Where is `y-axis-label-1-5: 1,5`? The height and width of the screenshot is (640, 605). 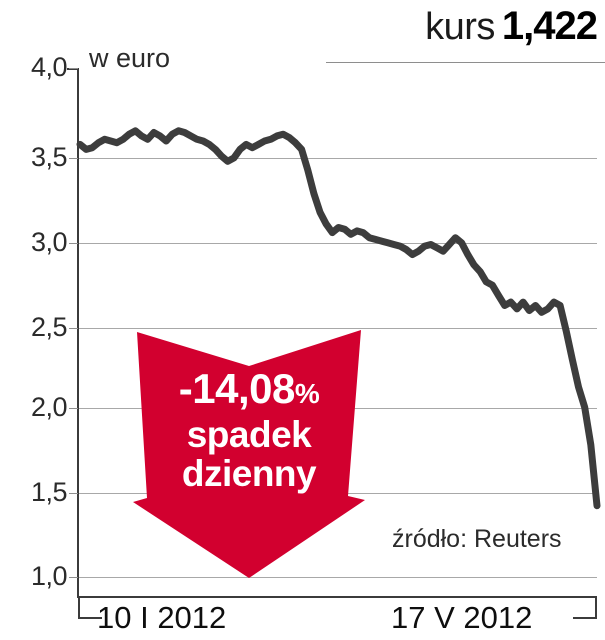
y-axis-label-1-5: 1,5 is located at coordinates (49, 492).